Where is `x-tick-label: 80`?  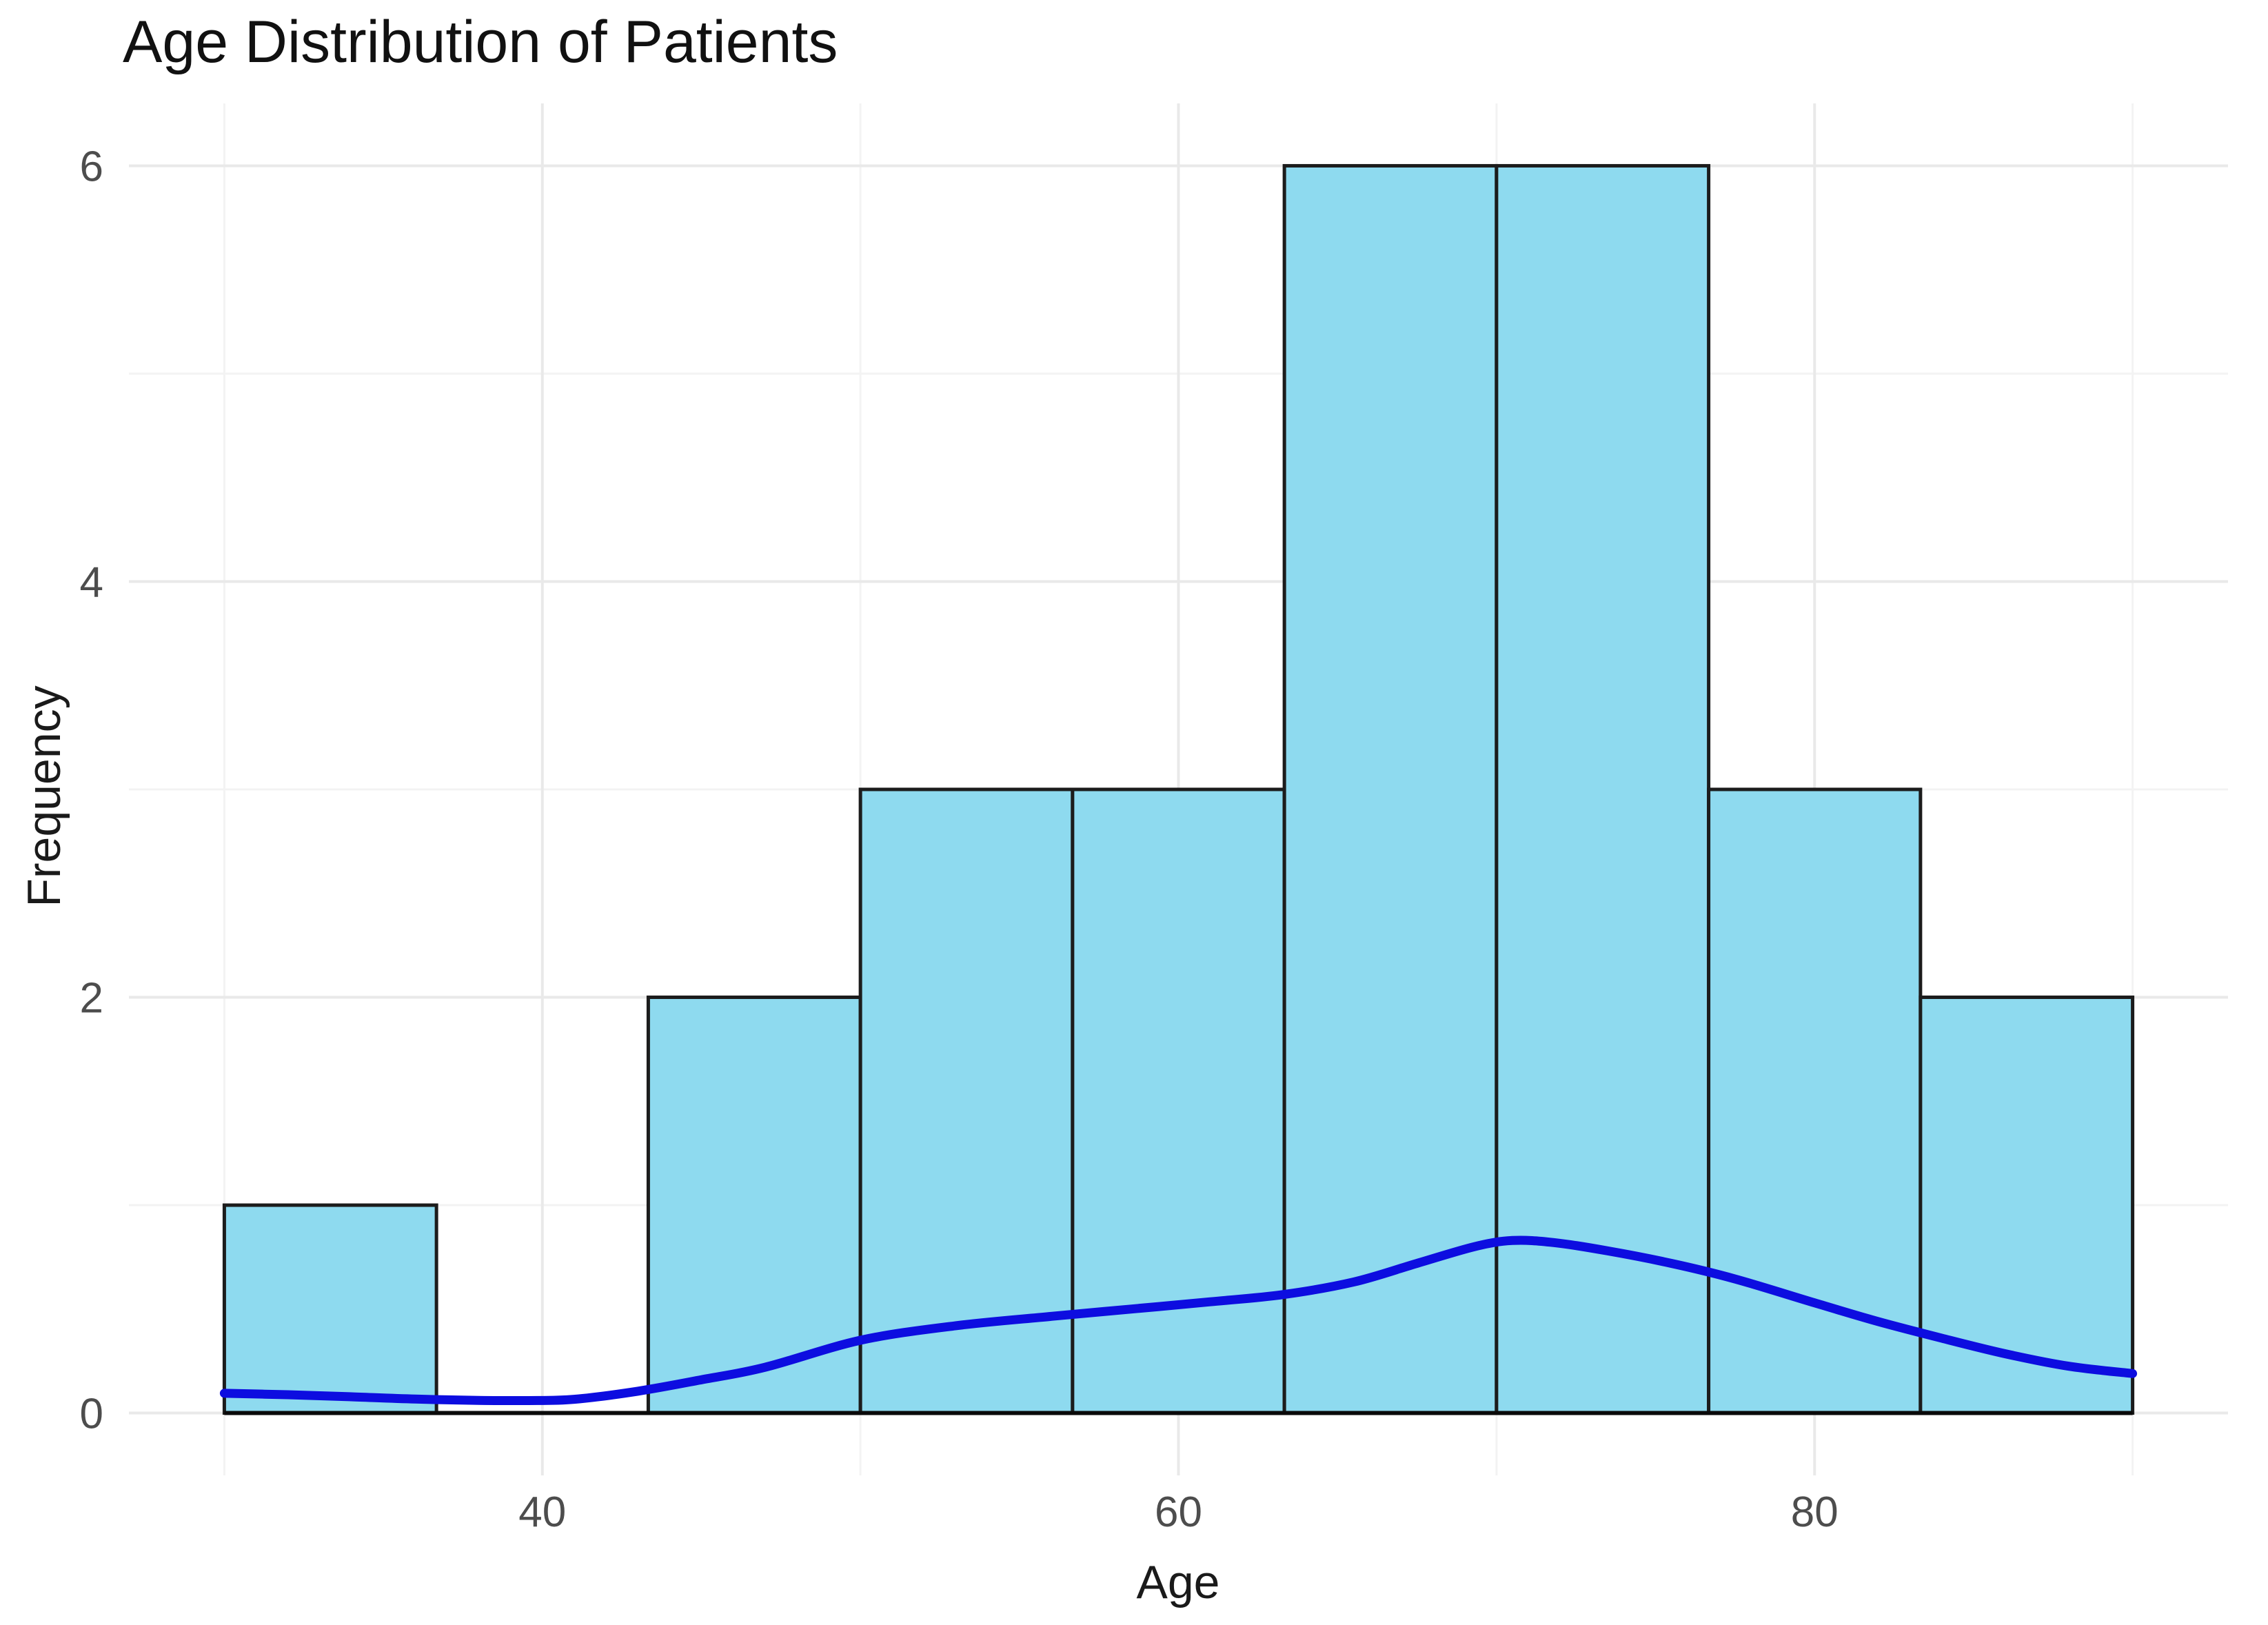
x-tick-label: 80 is located at coordinates (1815, 1512).